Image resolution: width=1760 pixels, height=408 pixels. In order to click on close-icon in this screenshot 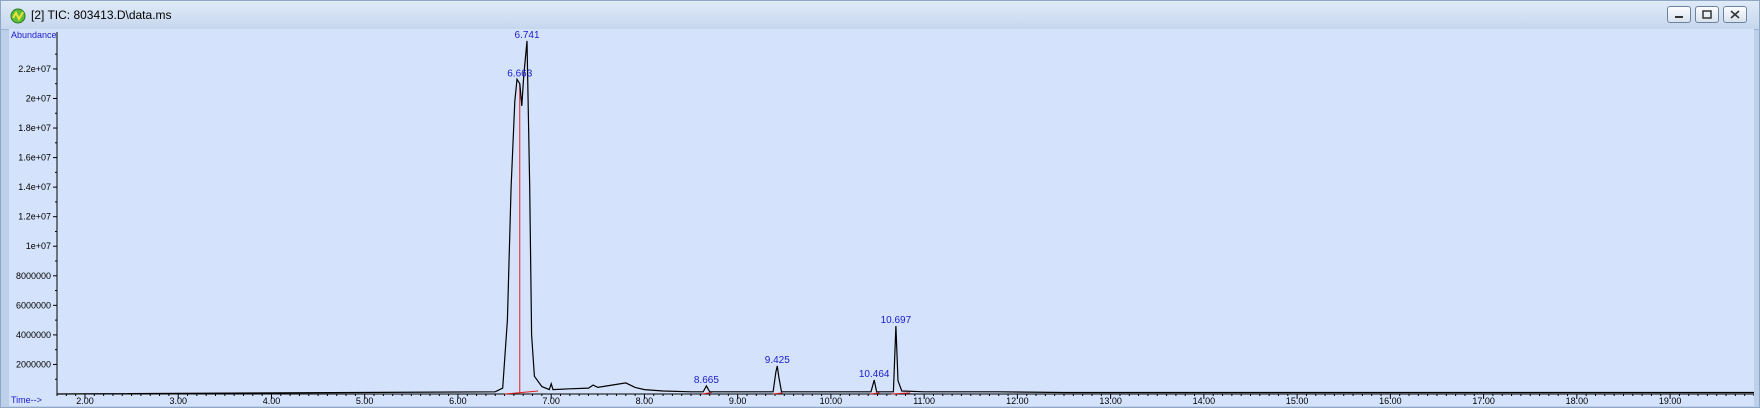, I will do `click(1735, 14)`.